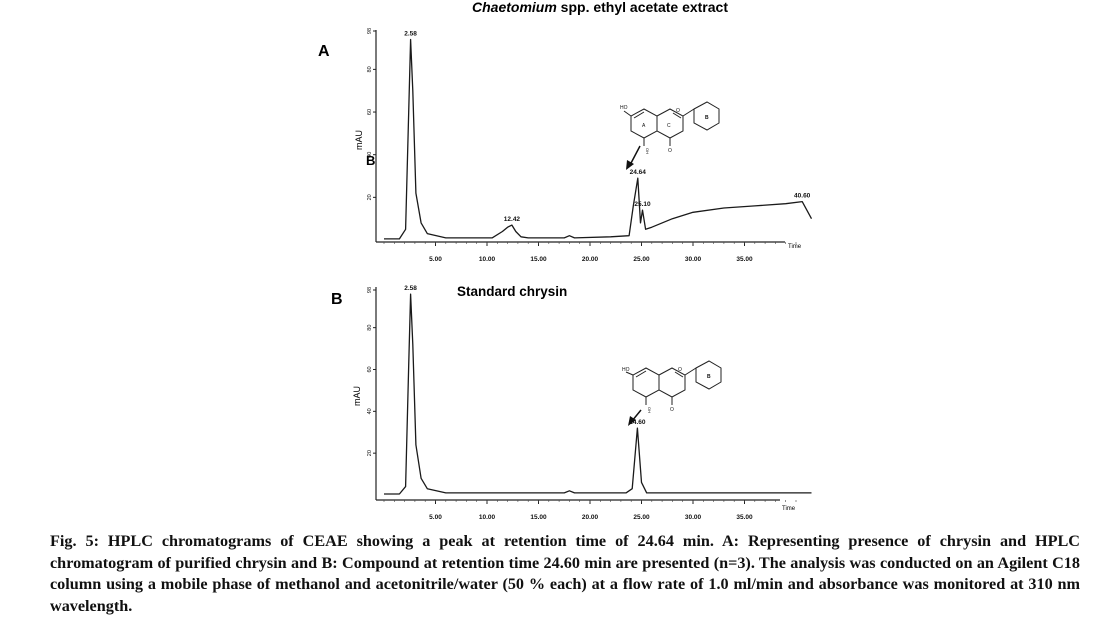 This screenshot has width=1102, height=624. What do you see at coordinates (600, 7) in the screenshot?
I see `panel-a-title: Chaetomium spp. ethyl acetate extract` at bounding box center [600, 7].